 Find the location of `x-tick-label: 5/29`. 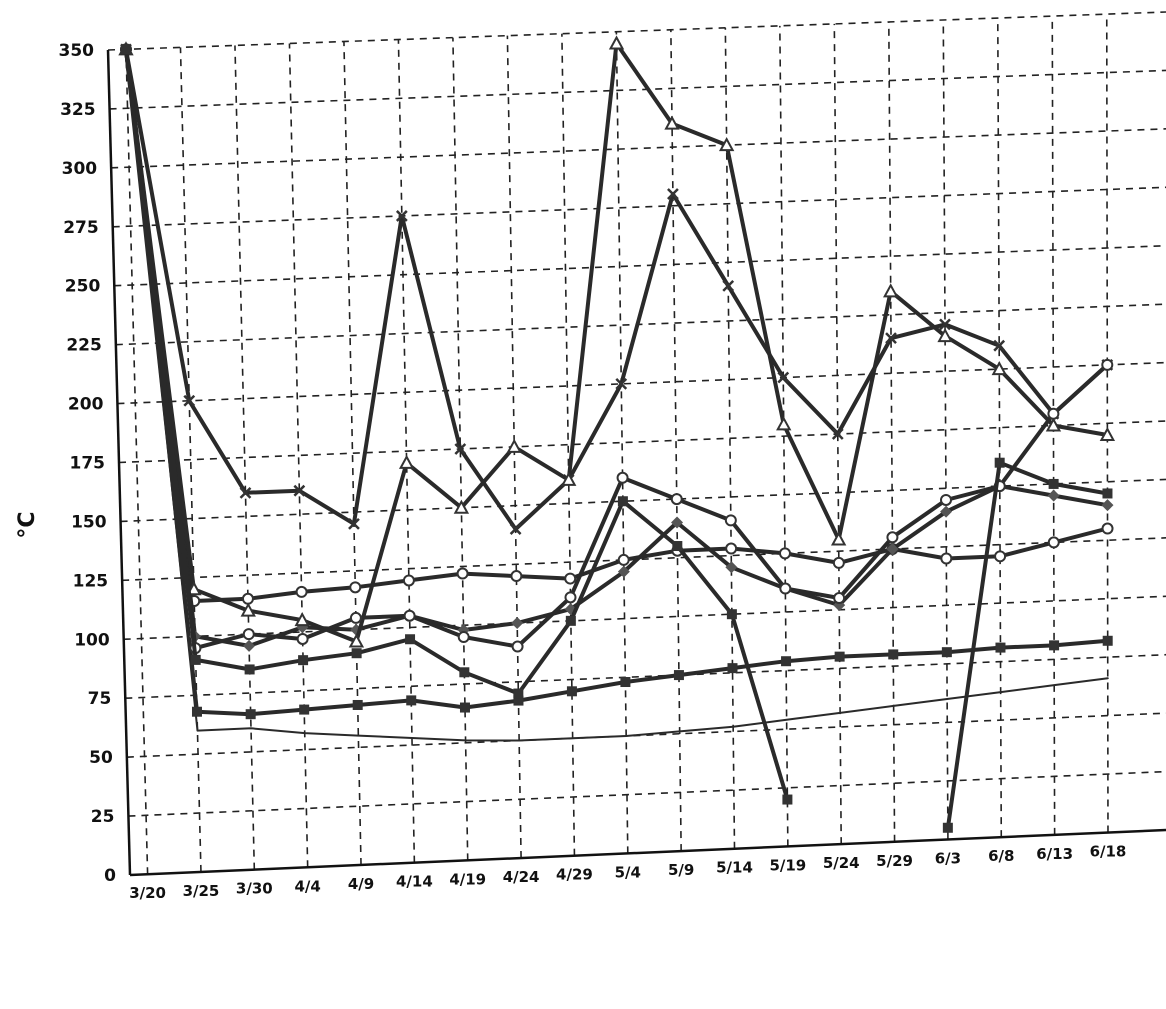

x-tick-label: 5/29 is located at coordinates (894, 861).